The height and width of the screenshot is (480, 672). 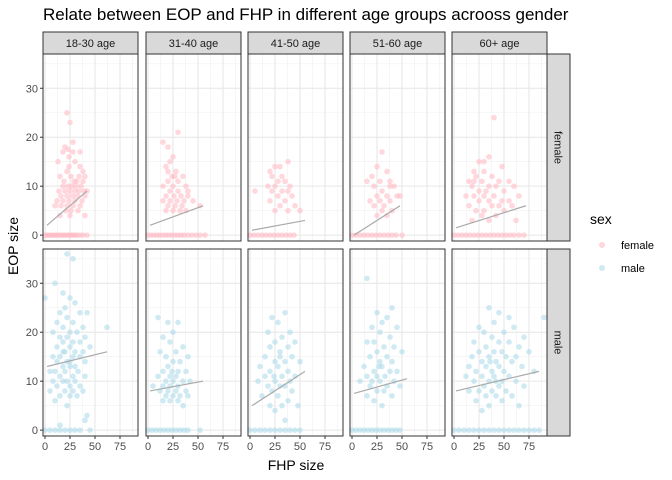 What do you see at coordinates (499, 44) in the screenshot?
I see `facet-strip-label: 60+ age` at bounding box center [499, 44].